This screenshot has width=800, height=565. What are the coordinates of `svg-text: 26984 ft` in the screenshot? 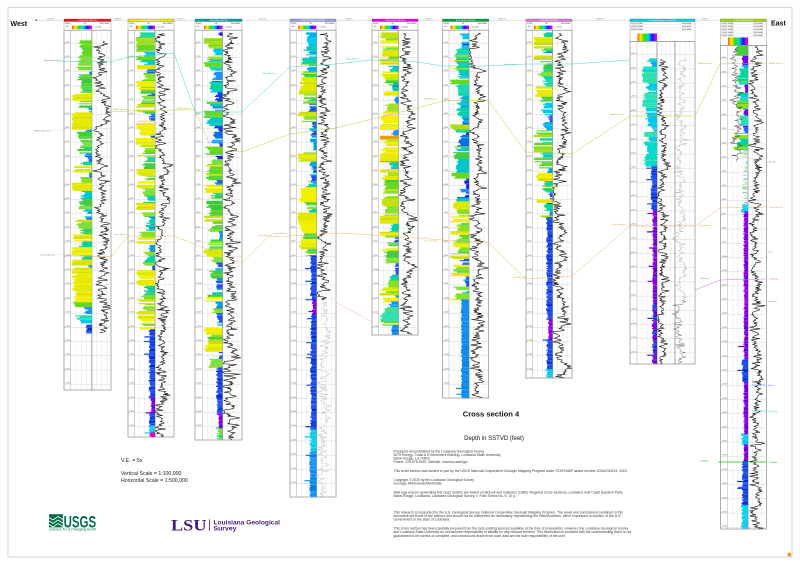 It's located at (600, 18).